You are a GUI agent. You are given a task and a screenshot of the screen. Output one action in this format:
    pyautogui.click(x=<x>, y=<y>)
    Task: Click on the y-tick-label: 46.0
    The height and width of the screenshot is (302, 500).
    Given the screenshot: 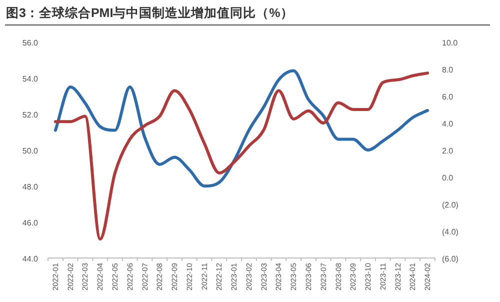 What is the action you would take?
    pyautogui.click(x=30, y=223)
    